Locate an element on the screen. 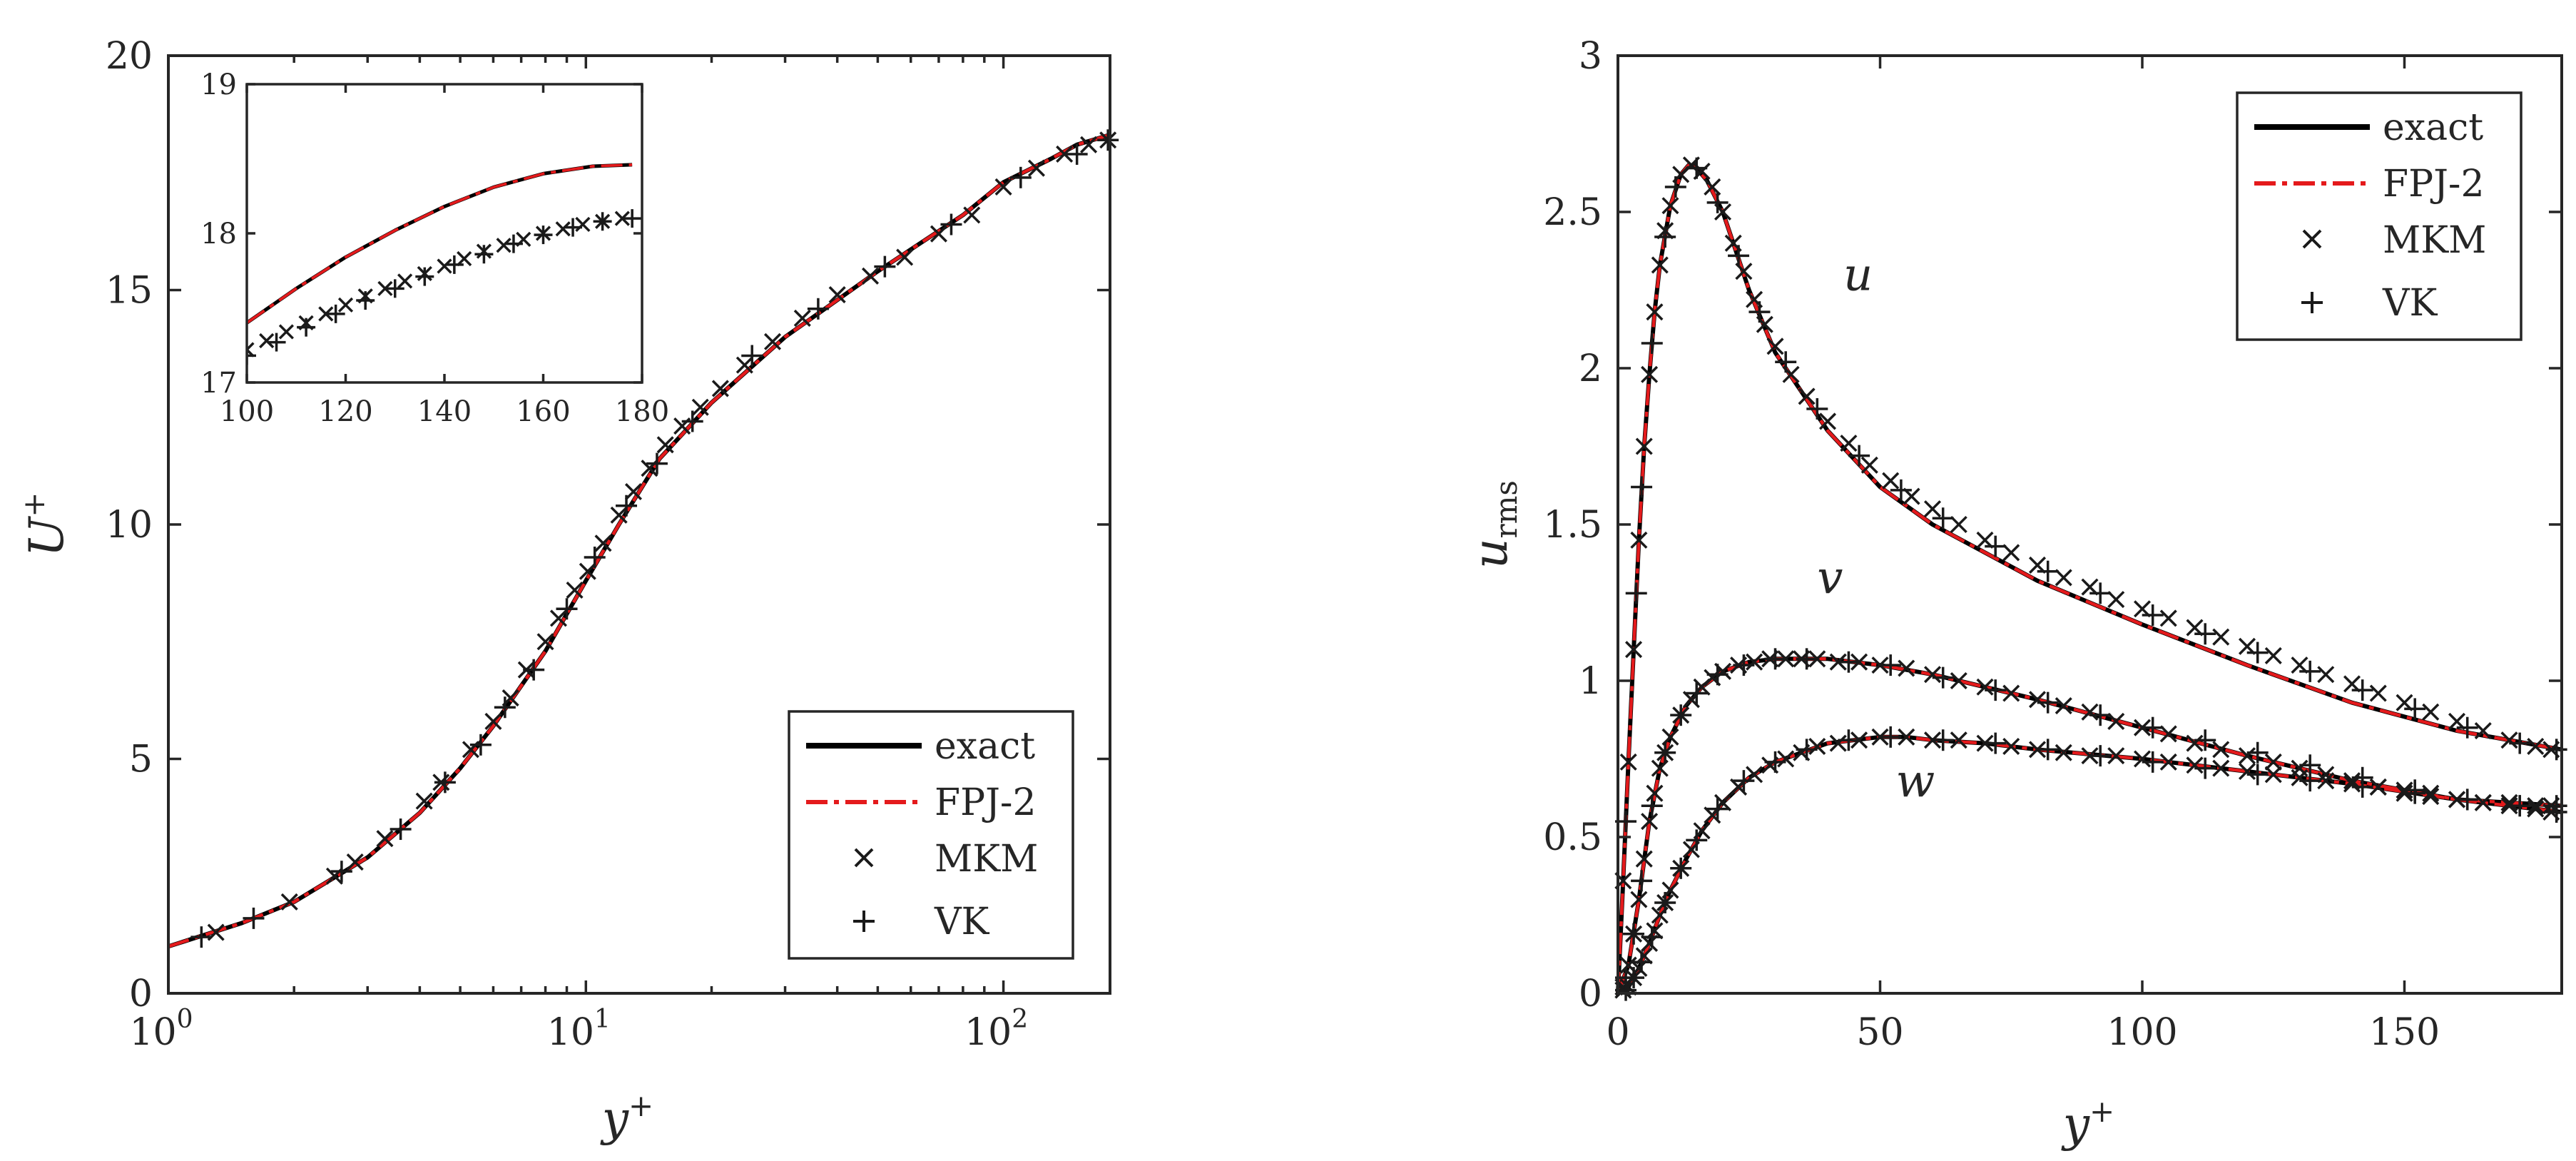 The height and width of the screenshot is (1161, 2576). y-tick-label: 3 is located at coordinates (1590, 56).